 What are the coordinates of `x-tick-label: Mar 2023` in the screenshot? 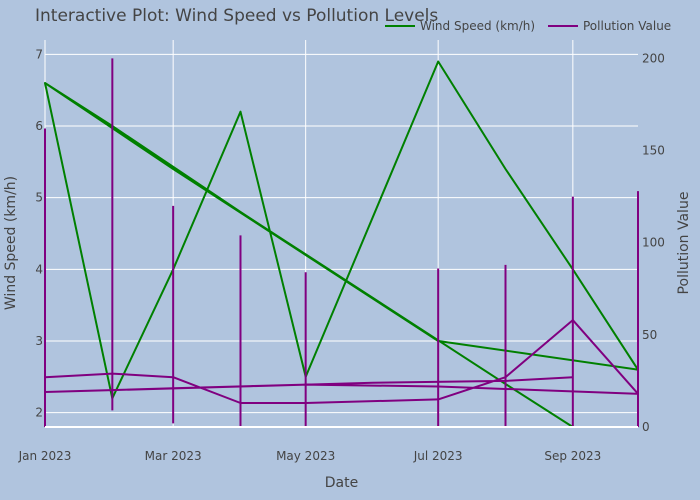 It's located at (173, 456).